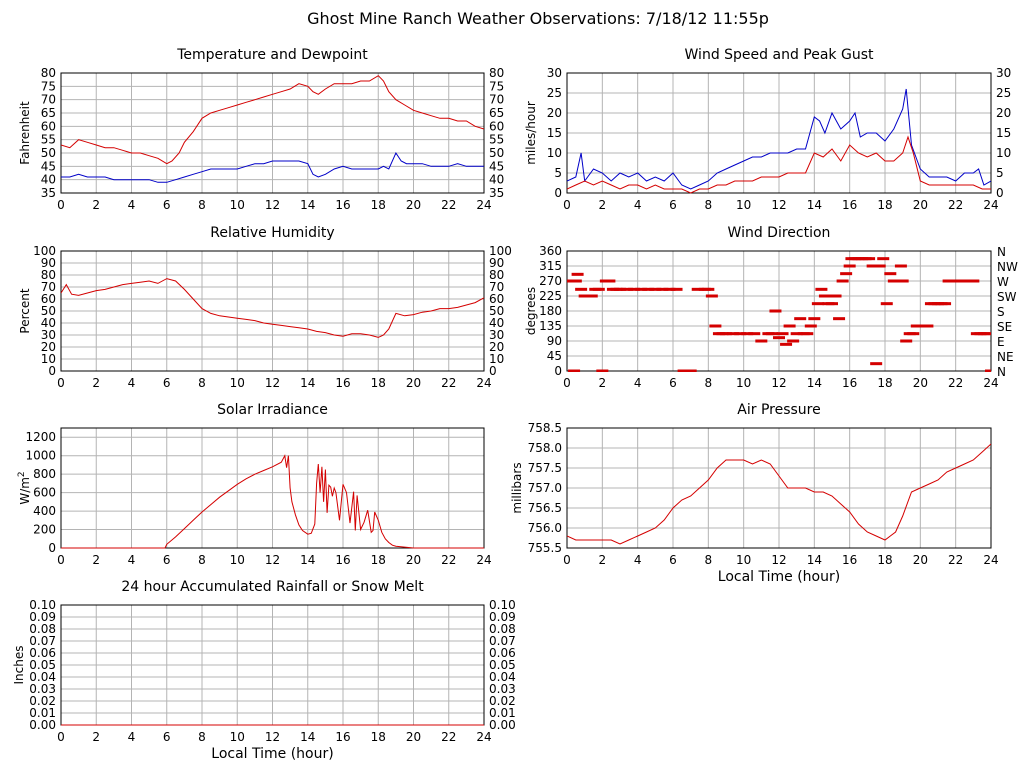 This screenshot has height=768, width=1024. Describe the element at coordinates (496, 193) in the screenshot. I see `y-tick-label-right: 35` at that location.